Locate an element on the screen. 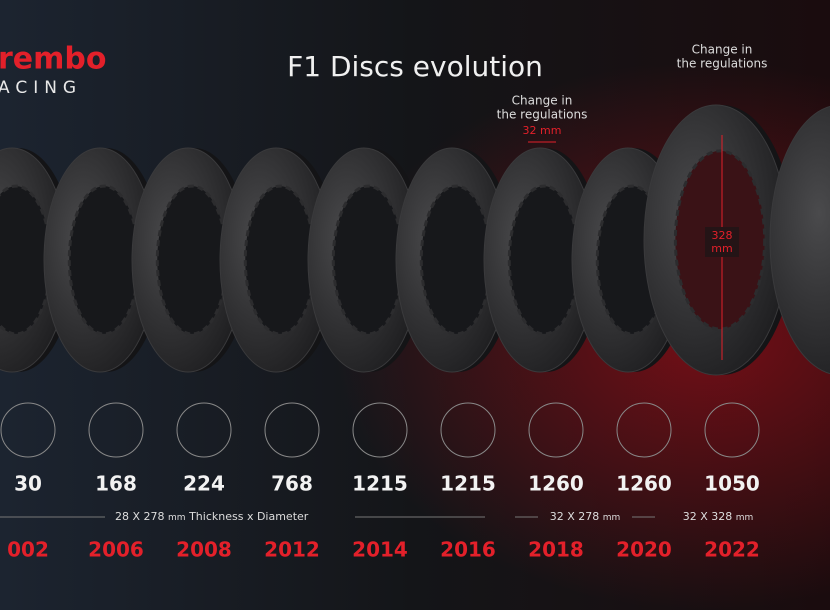 Image resolution: width=830 pixels, height=610 pixels. year: 2014 is located at coordinates (380, 550).